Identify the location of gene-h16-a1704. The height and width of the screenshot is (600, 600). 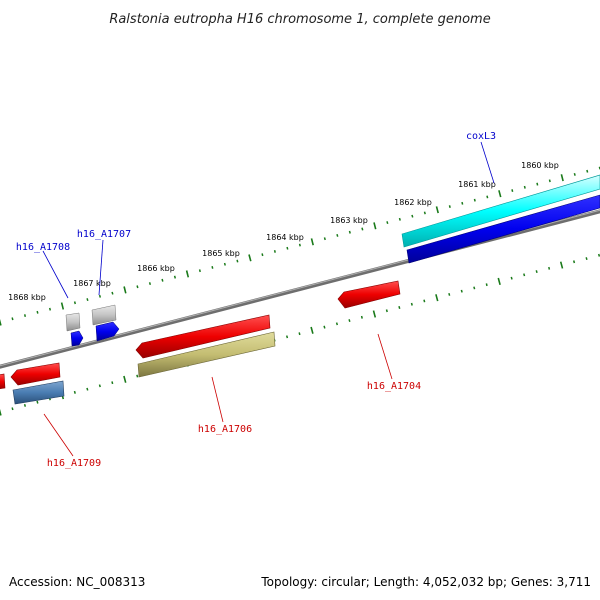
(369, 294).